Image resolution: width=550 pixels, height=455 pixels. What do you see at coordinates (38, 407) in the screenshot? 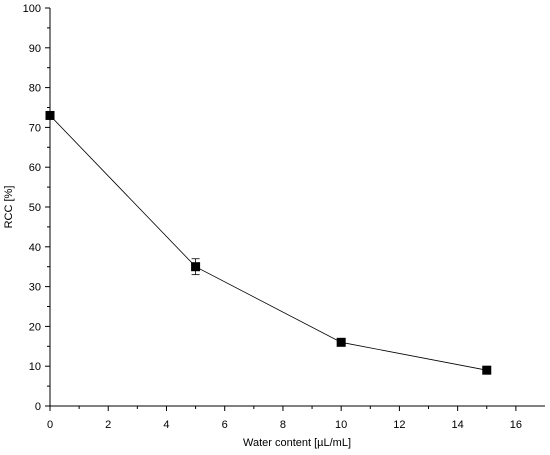
I see `y-tick-label: 0` at bounding box center [38, 407].